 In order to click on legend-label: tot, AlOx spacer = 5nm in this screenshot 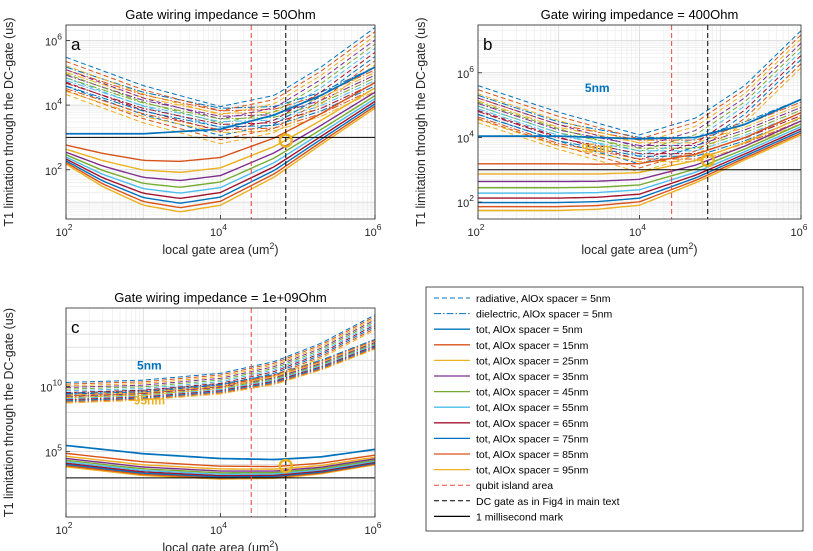, I will do `click(529, 330)`.